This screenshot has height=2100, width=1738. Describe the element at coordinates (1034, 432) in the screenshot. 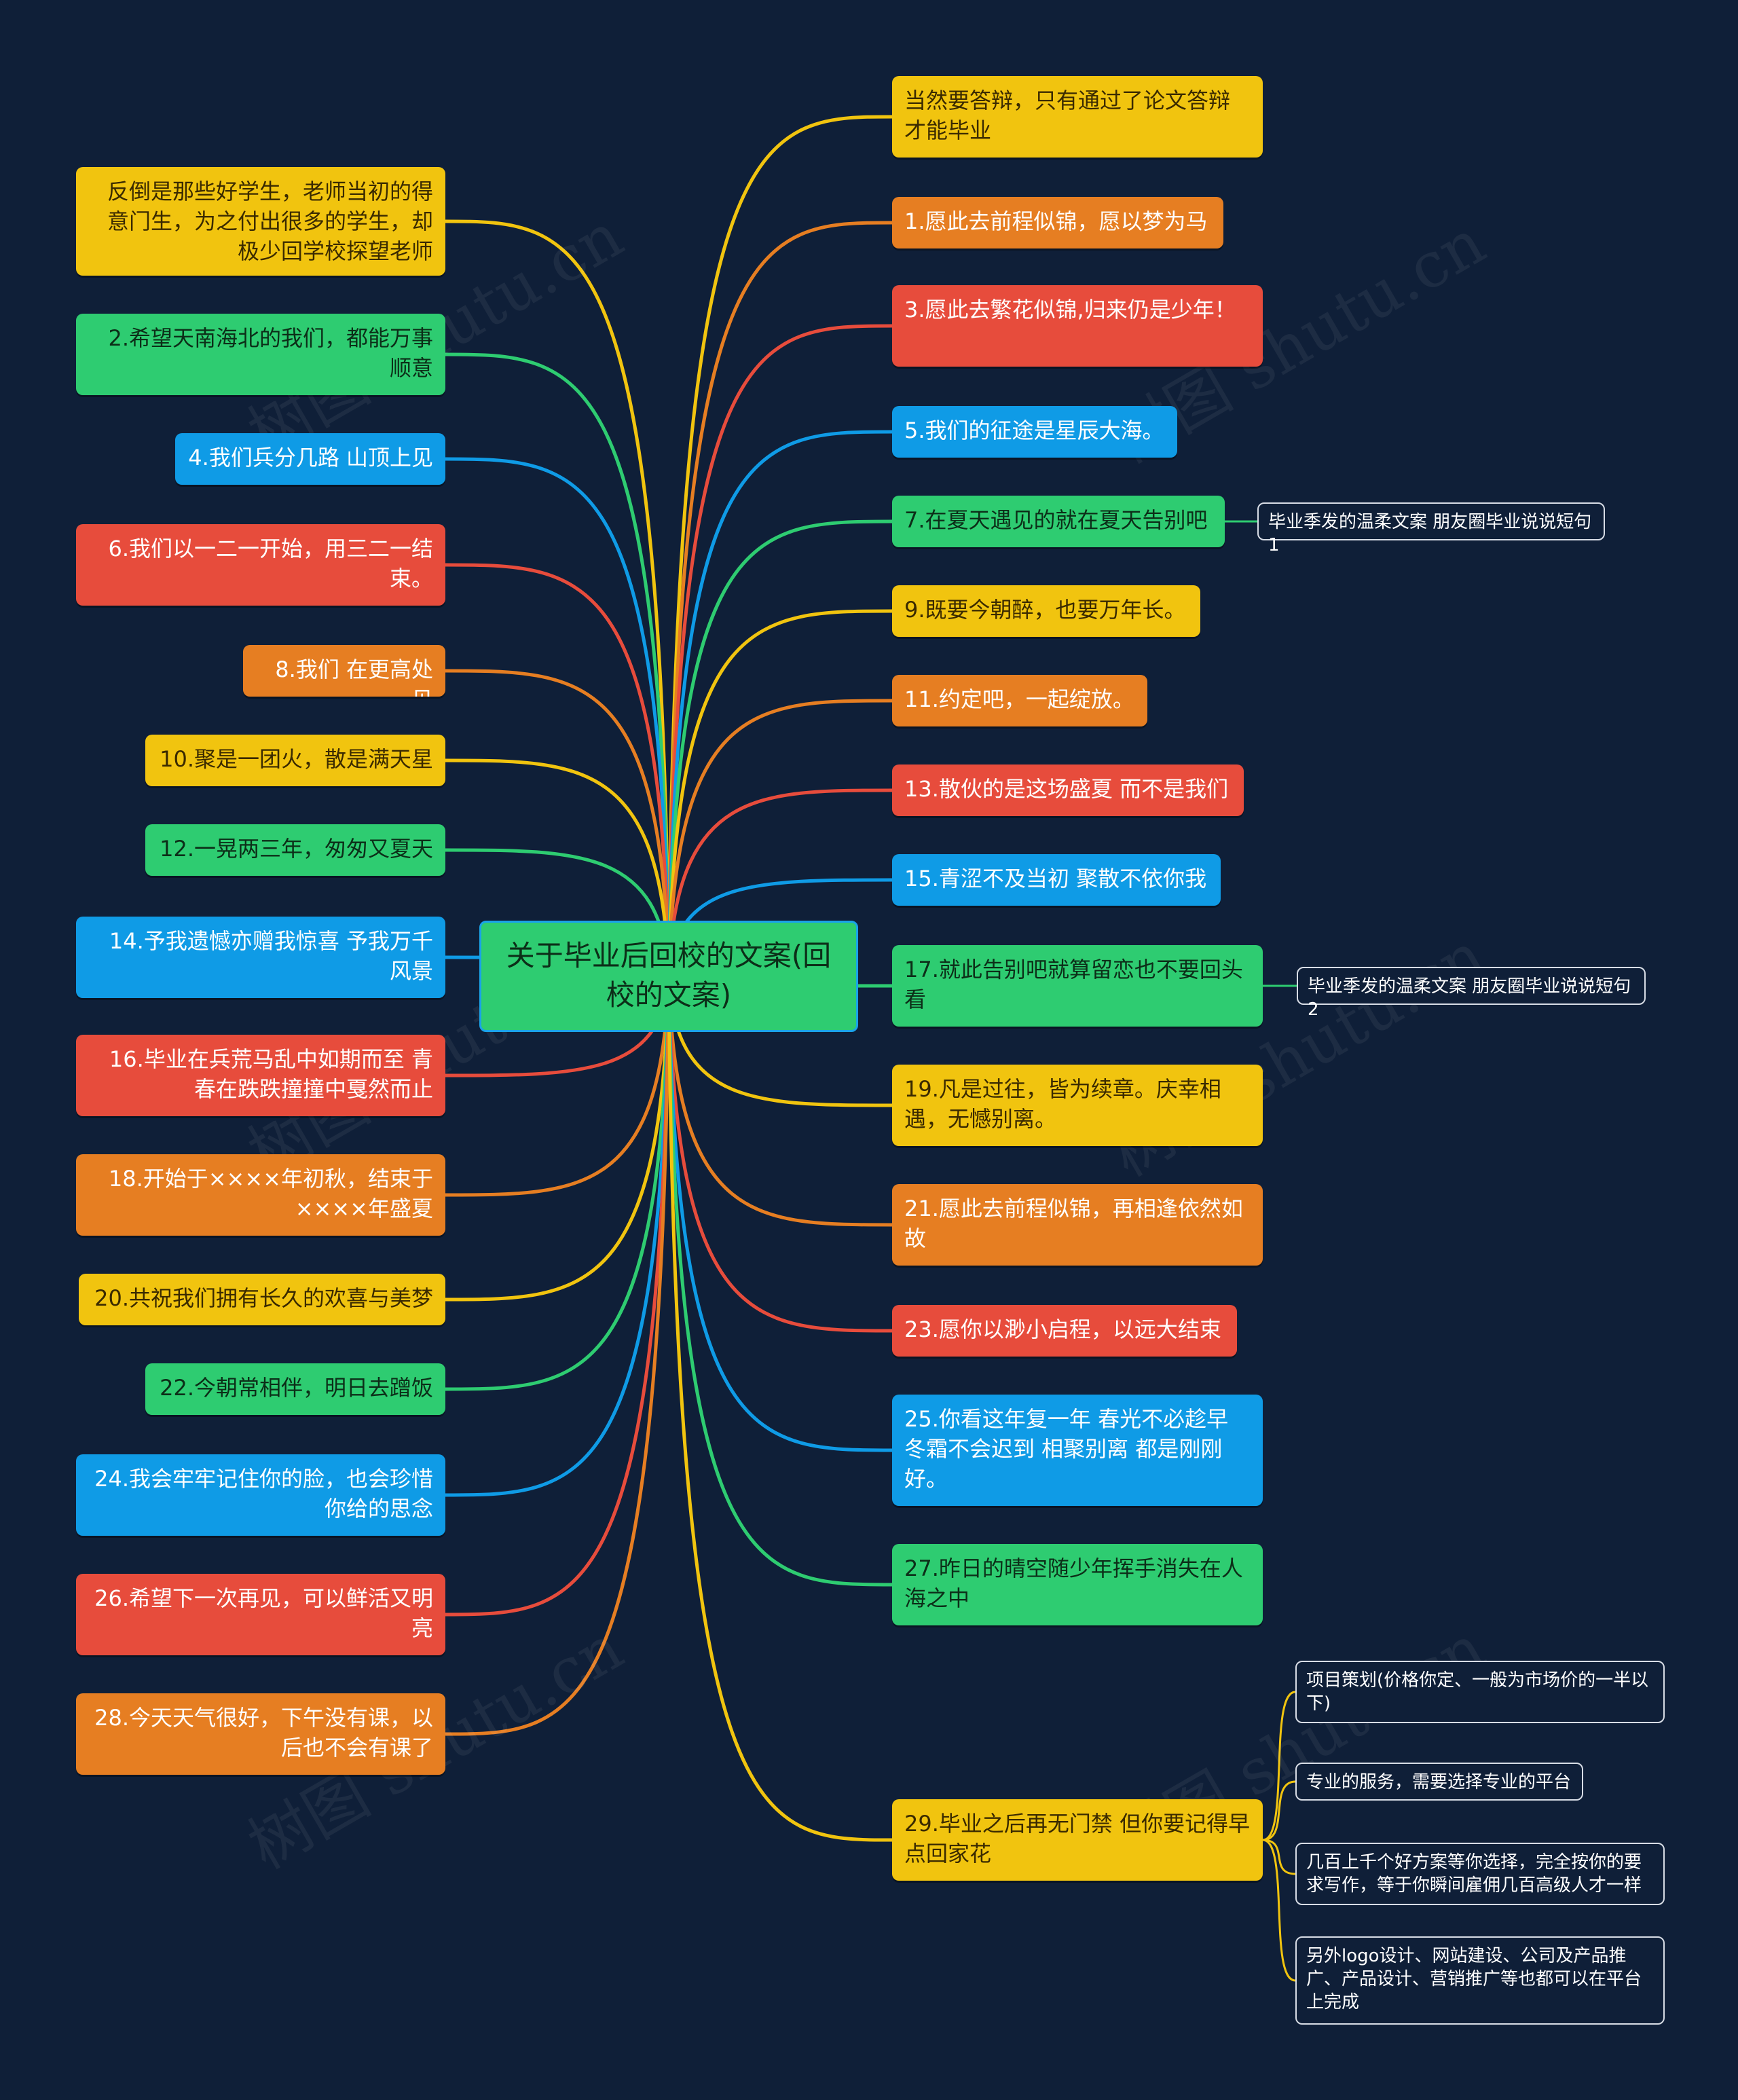

I see `right-branch-node: 5.我们的征途是星辰大海。` at that location.